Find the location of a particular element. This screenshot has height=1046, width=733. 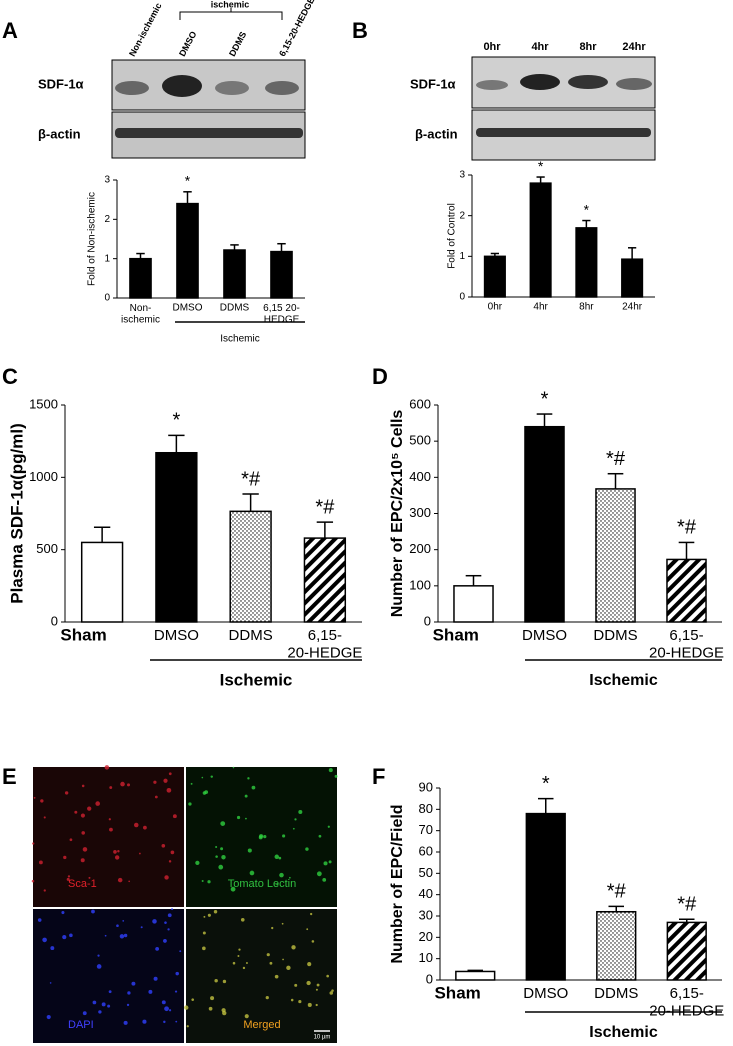

lane-label: 0hr is located at coordinates (492, 47).